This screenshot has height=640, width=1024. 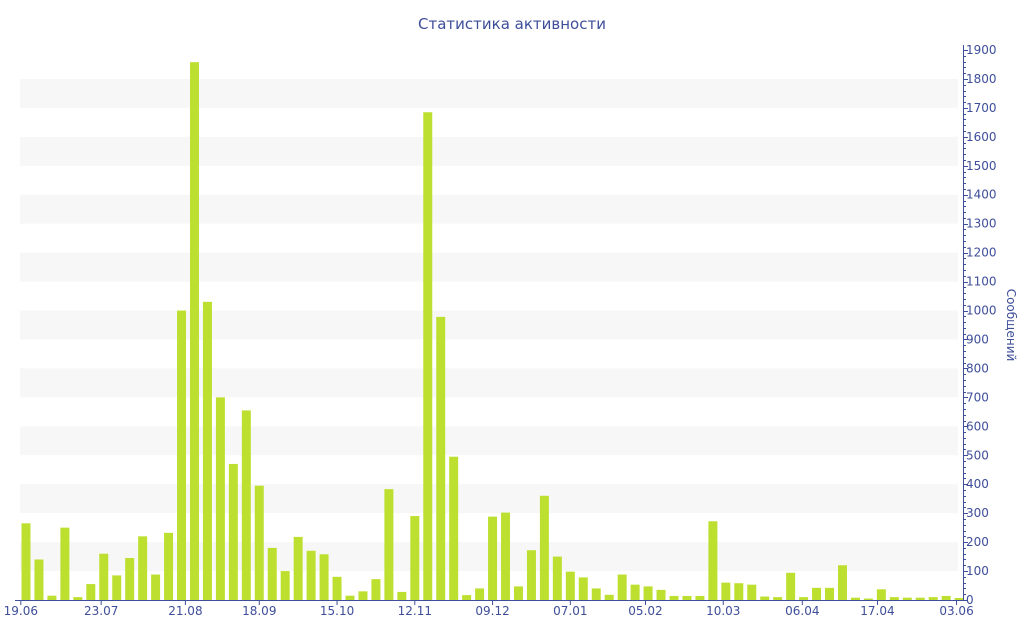 I want to click on y-tick-label: 1900, so click(x=981, y=50).